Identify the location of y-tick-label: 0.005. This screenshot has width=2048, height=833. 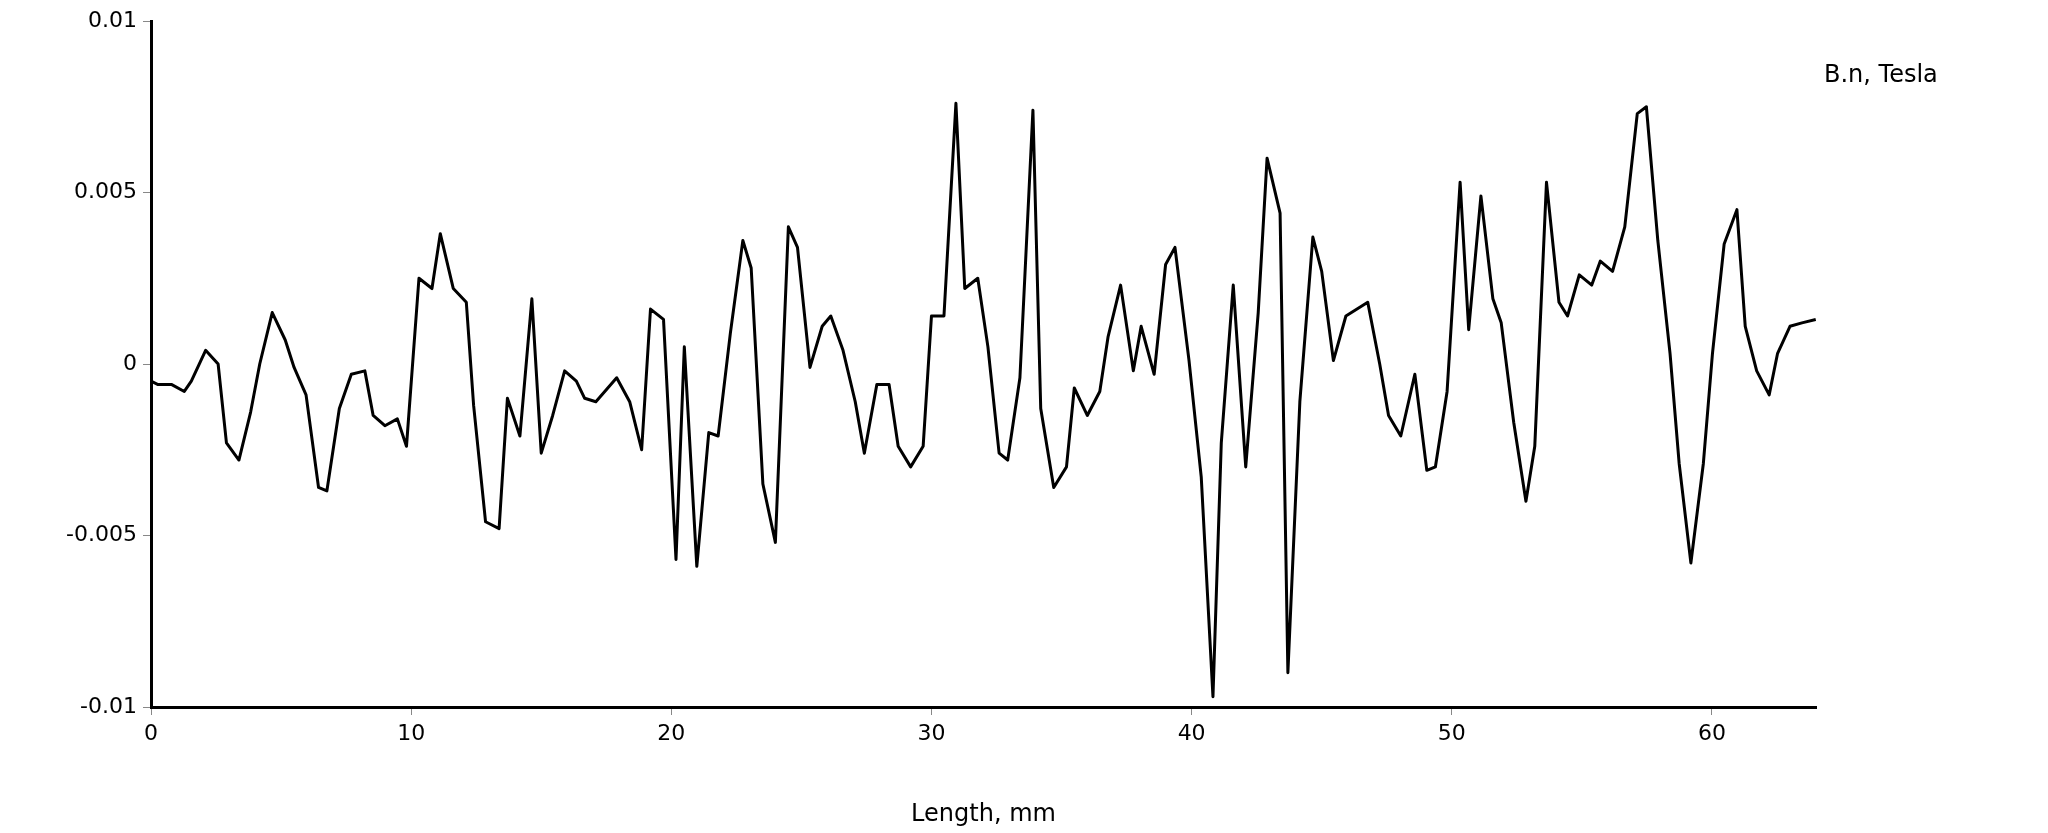
(105, 191).